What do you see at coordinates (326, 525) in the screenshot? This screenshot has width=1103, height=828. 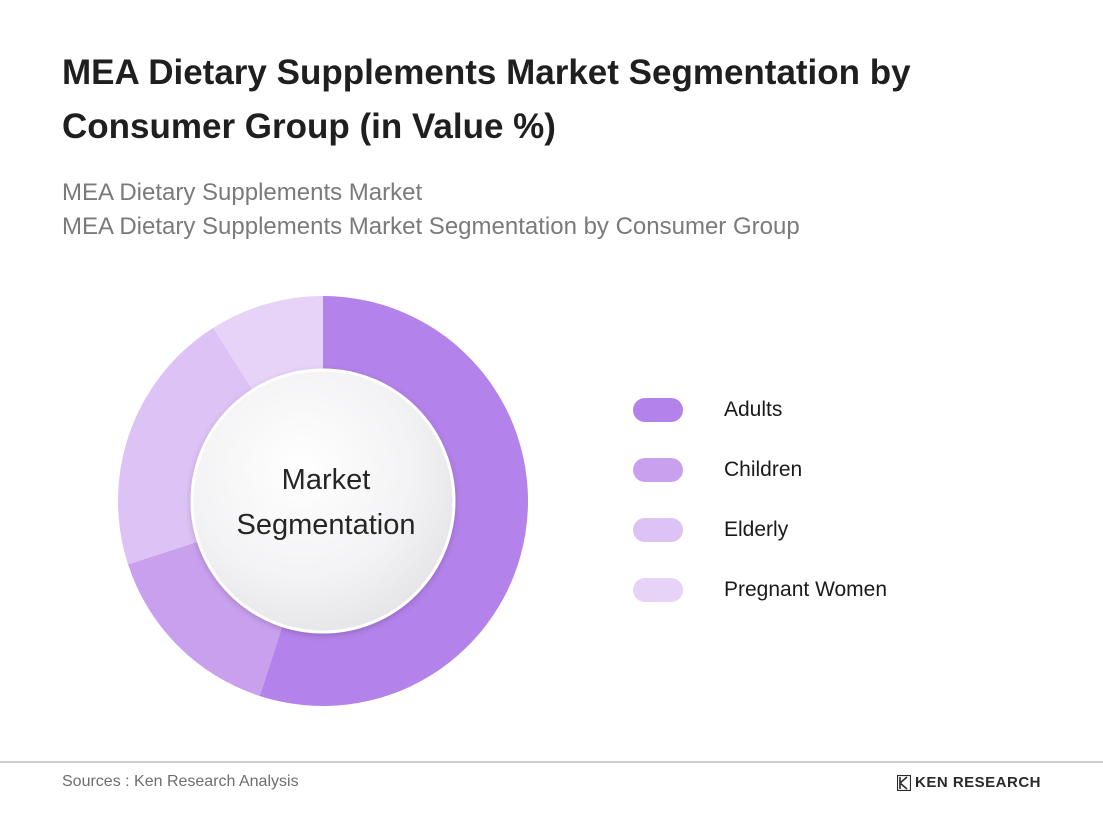 I see `center-label-line-2: Segmentation` at bounding box center [326, 525].